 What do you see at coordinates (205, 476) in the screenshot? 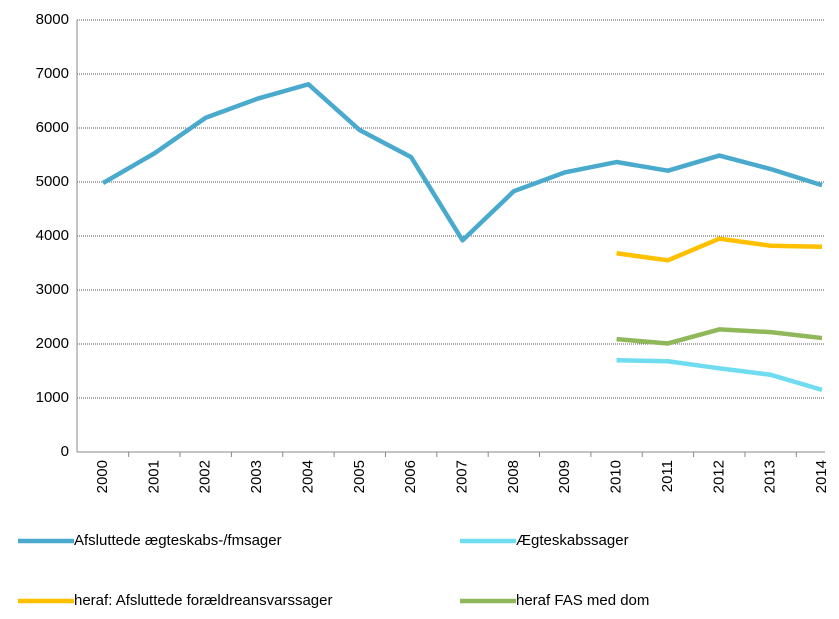
I see `x-tick-label: 2002` at bounding box center [205, 476].